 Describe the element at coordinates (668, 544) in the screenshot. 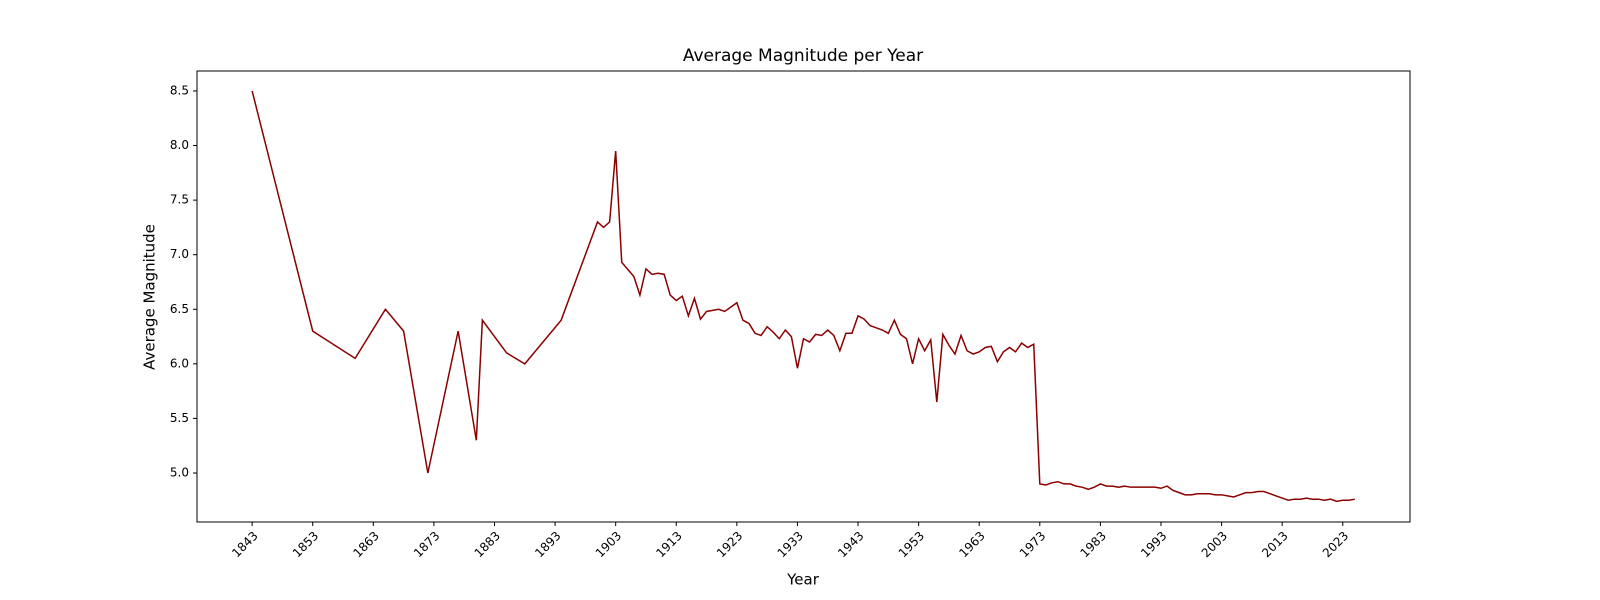

I see `x-tick-label: 1913` at that location.